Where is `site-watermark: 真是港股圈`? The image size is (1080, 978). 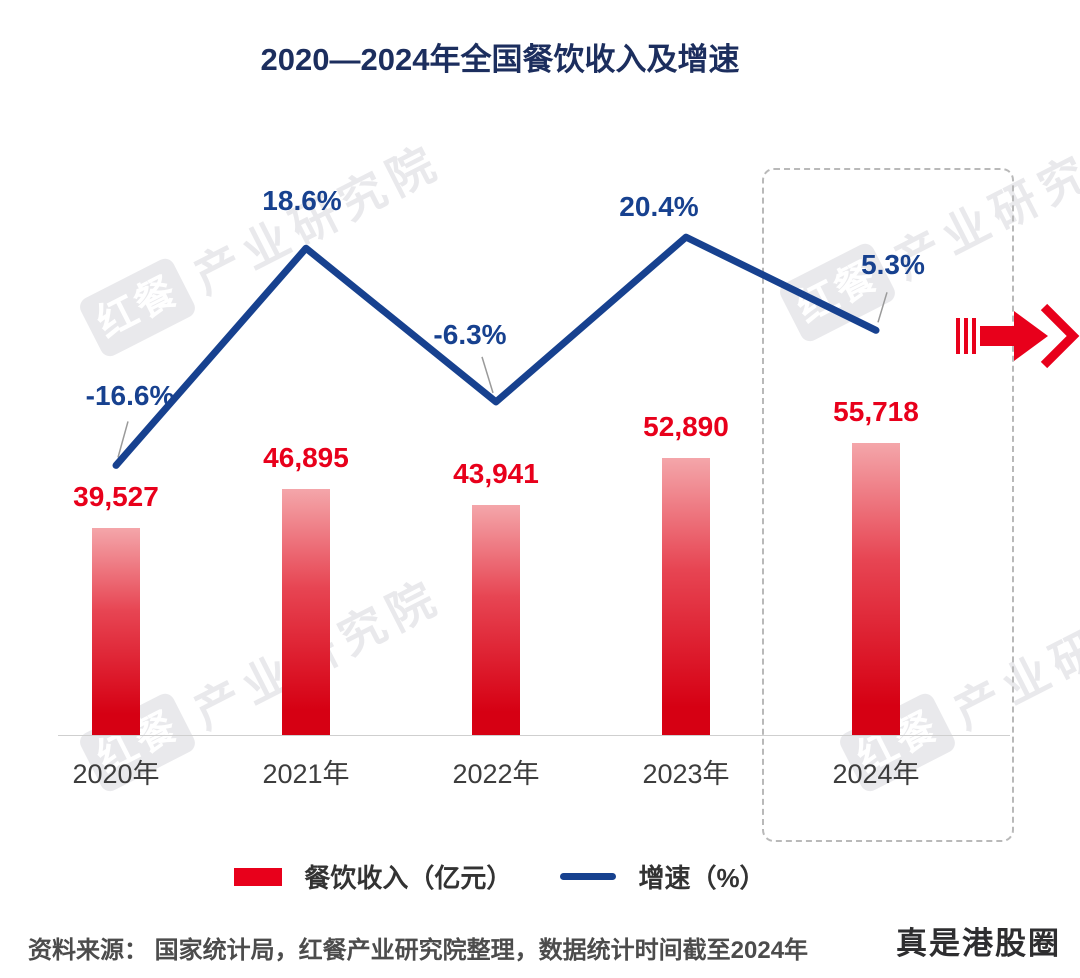
site-watermark: 真是港股圈 is located at coordinates (978, 943).